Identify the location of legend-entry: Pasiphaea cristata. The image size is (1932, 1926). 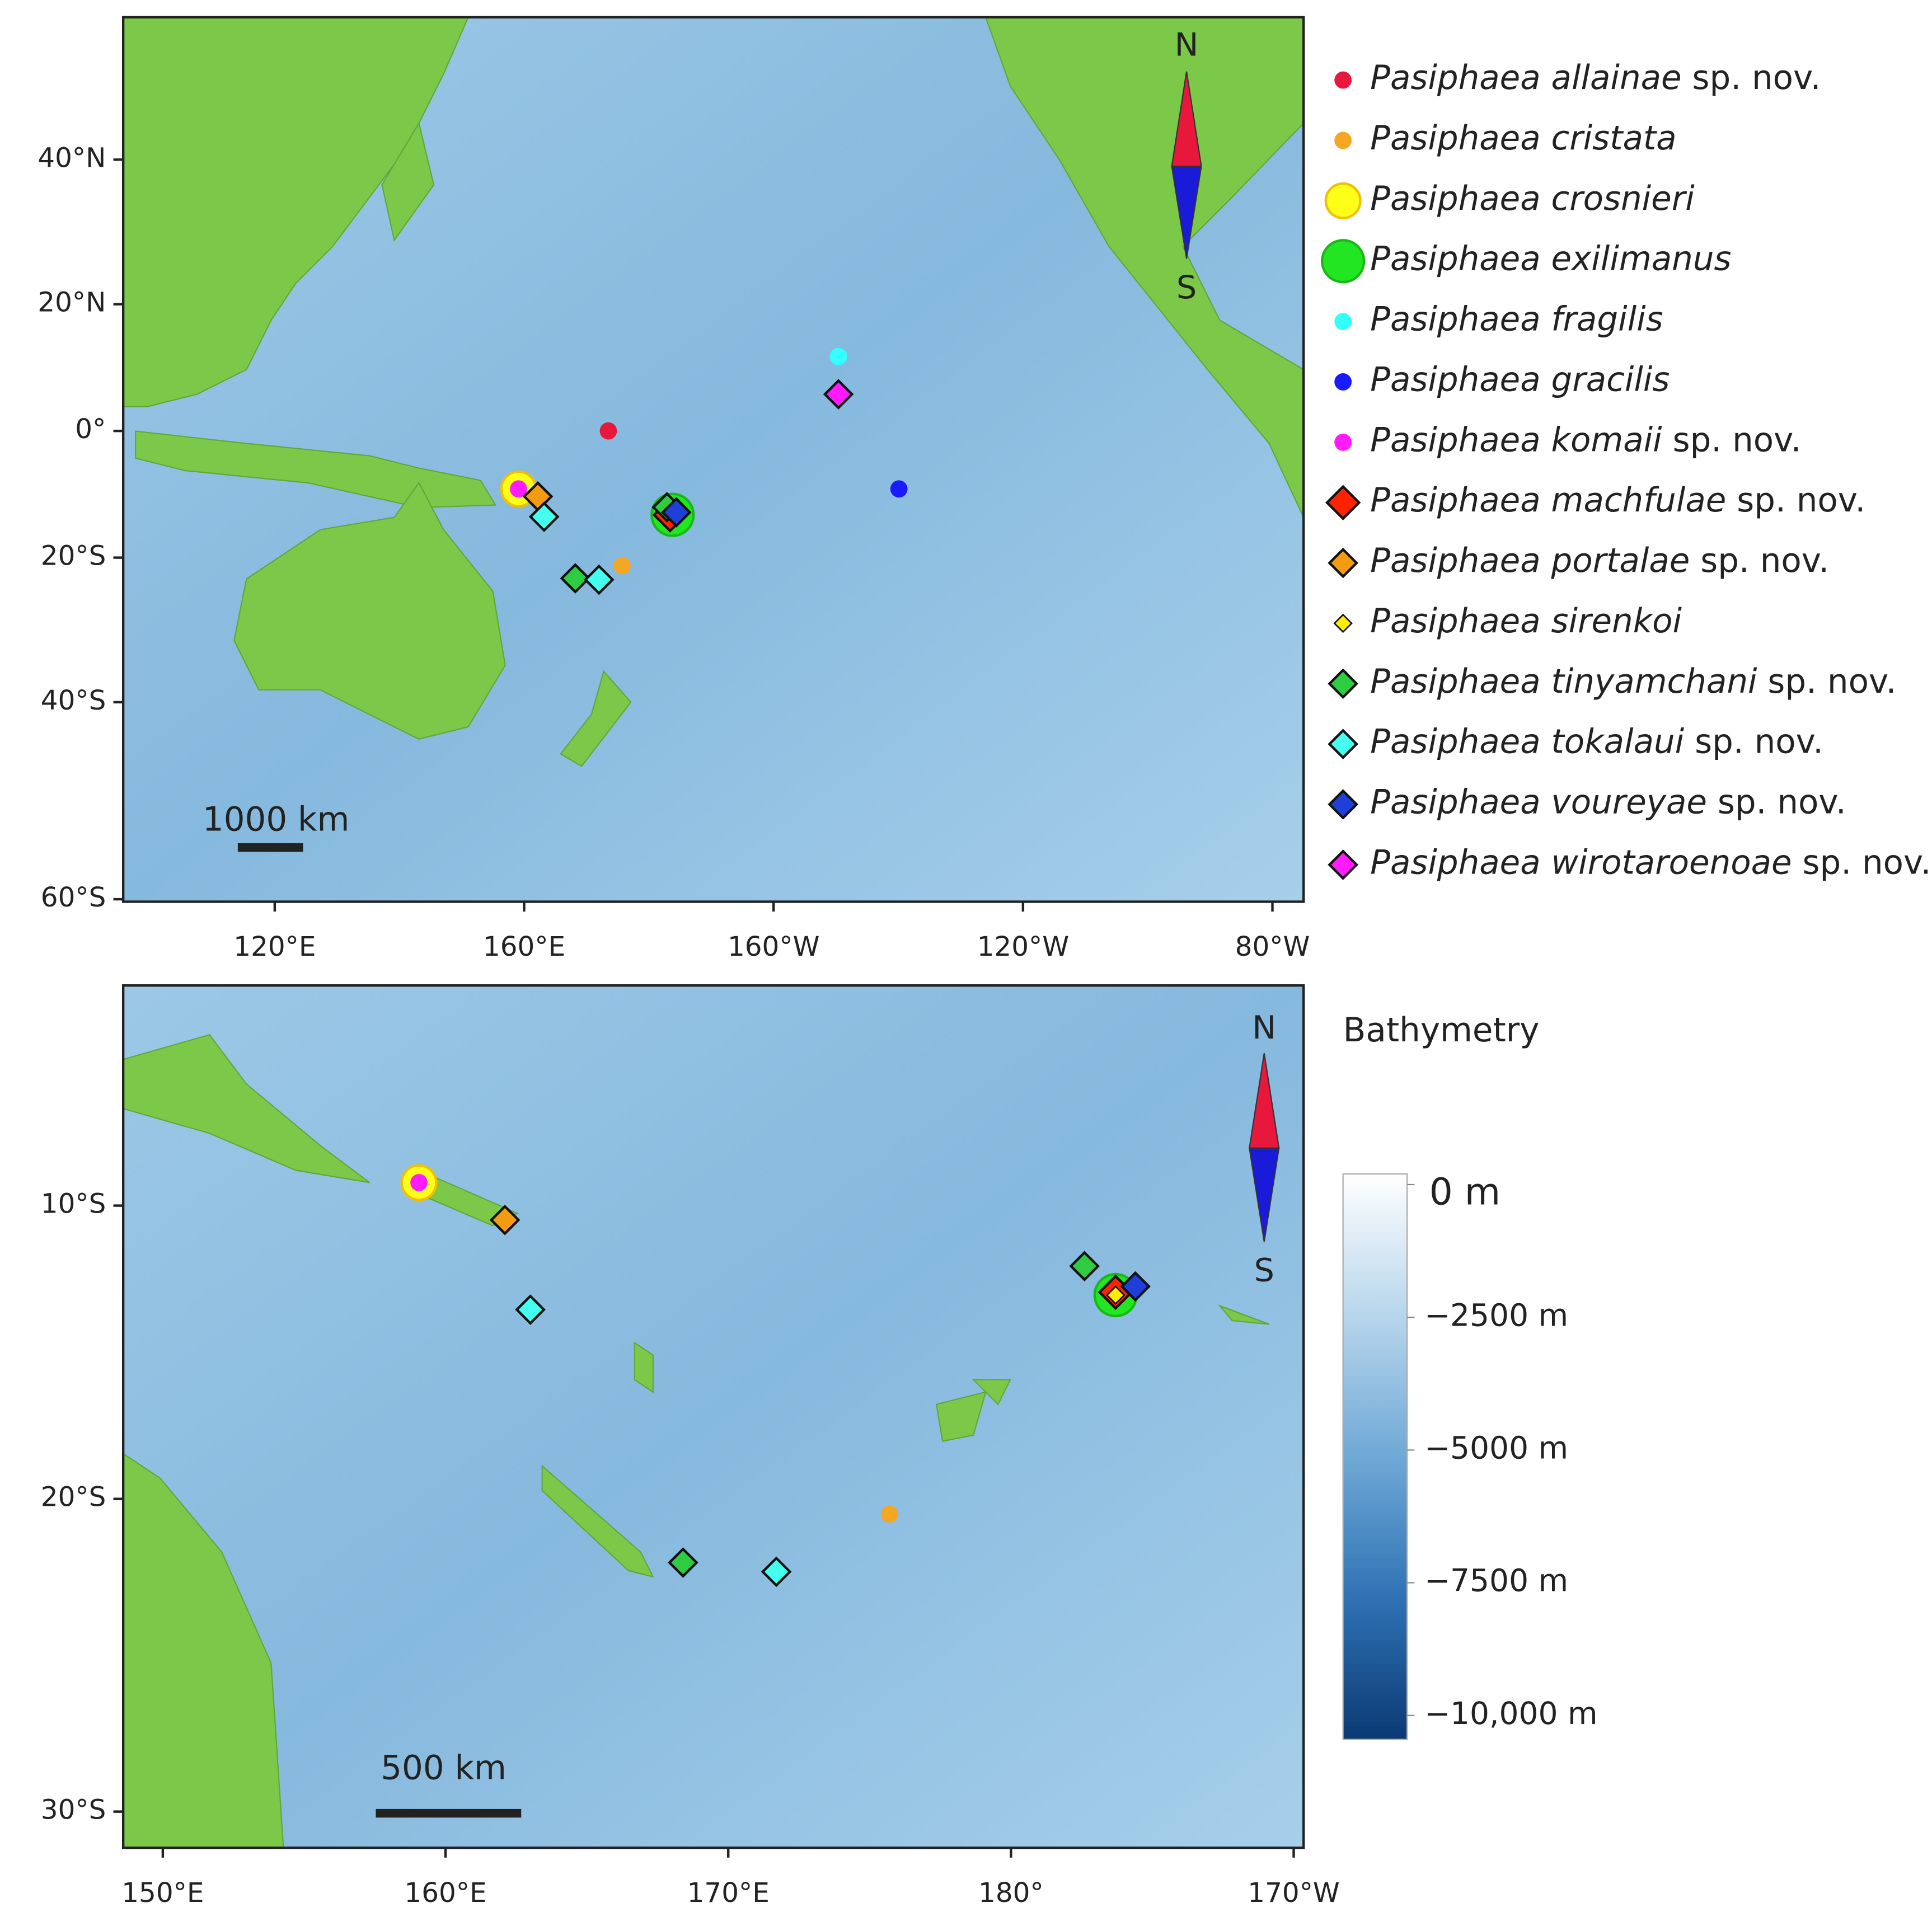
(1523, 138).